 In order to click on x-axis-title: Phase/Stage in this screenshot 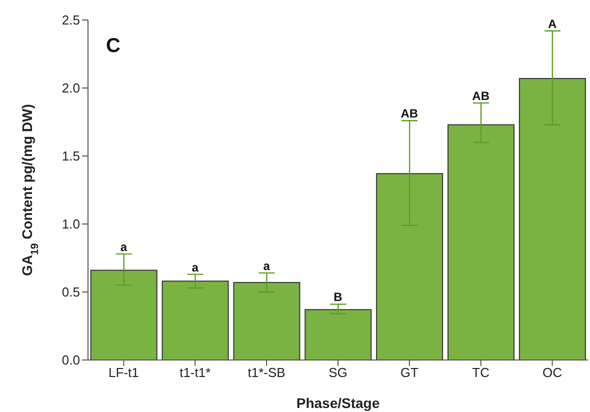, I will do `click(338, 403)`.